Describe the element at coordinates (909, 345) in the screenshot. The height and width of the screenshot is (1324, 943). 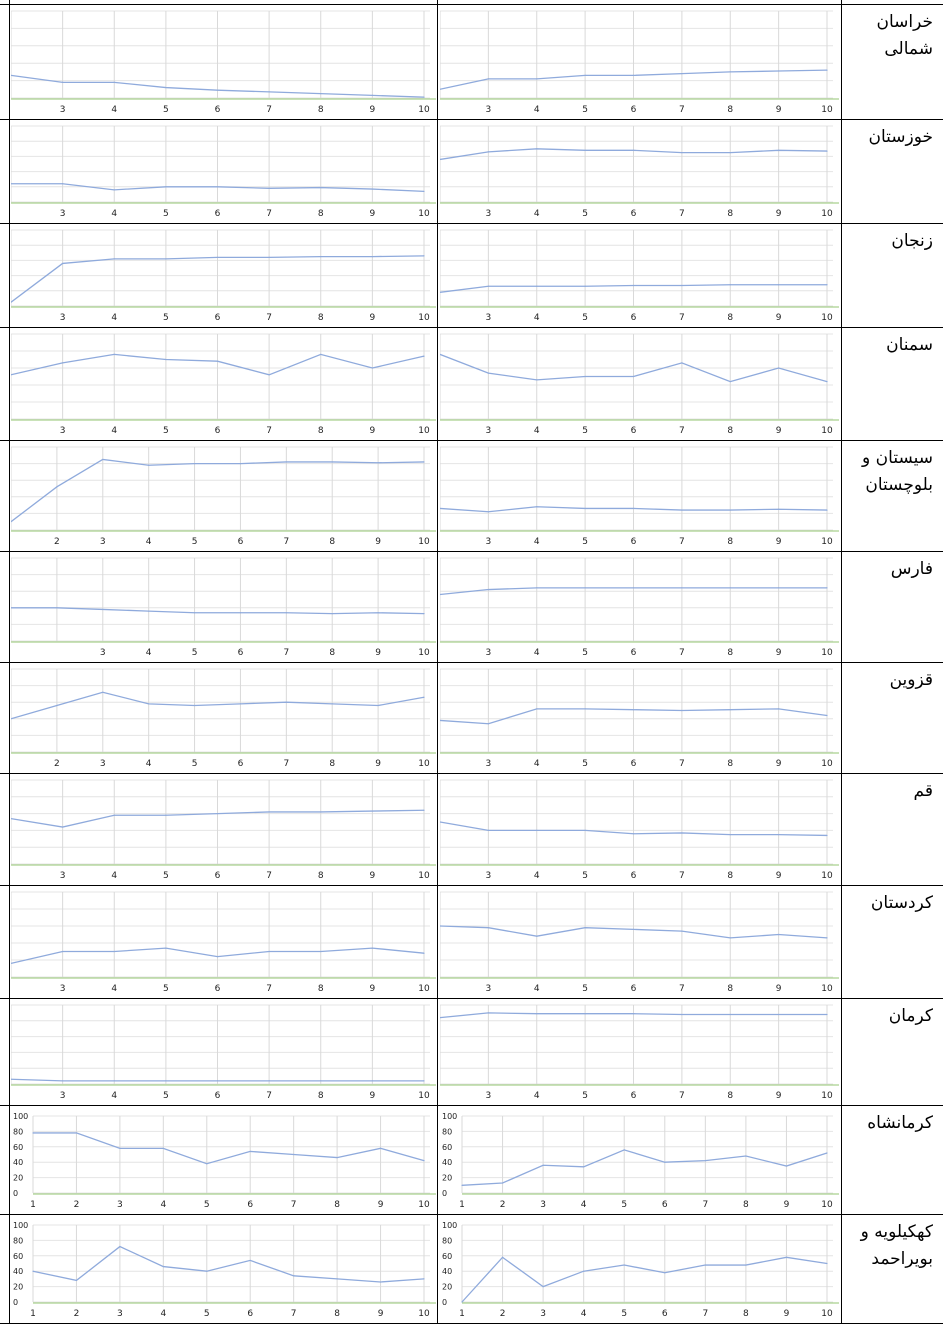
I see `province-name: سمنان` at that location.